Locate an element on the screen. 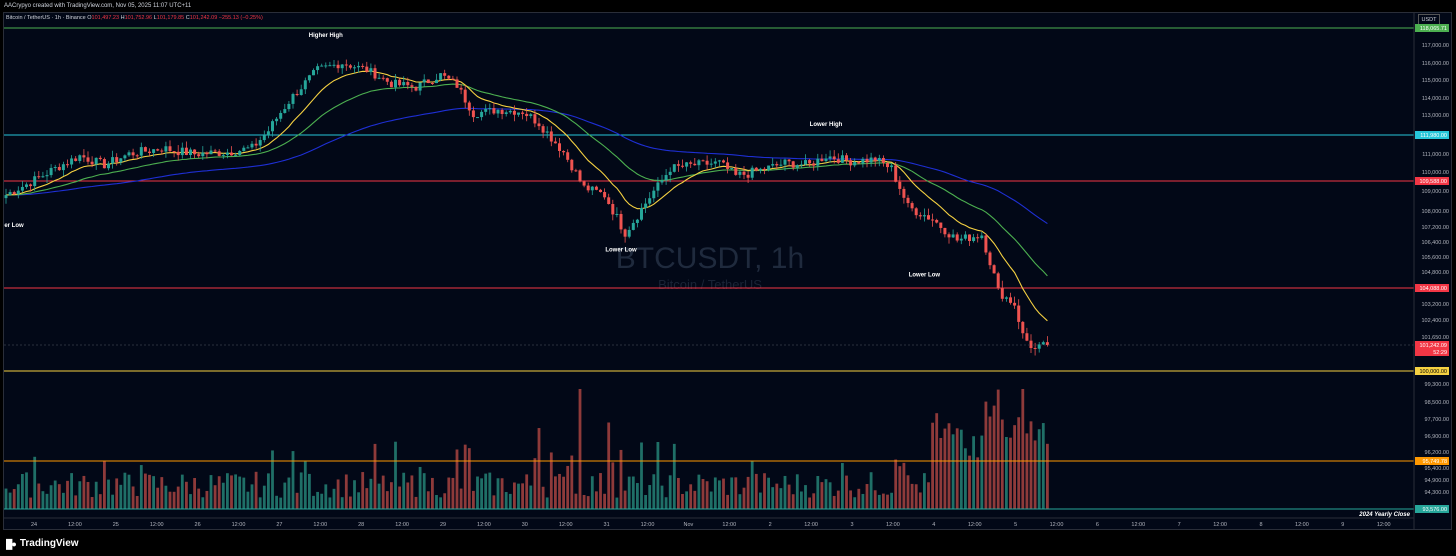 This screenshot has height=556, width=1456. x-tick-label: 4 is located at coordinates (933, 525).